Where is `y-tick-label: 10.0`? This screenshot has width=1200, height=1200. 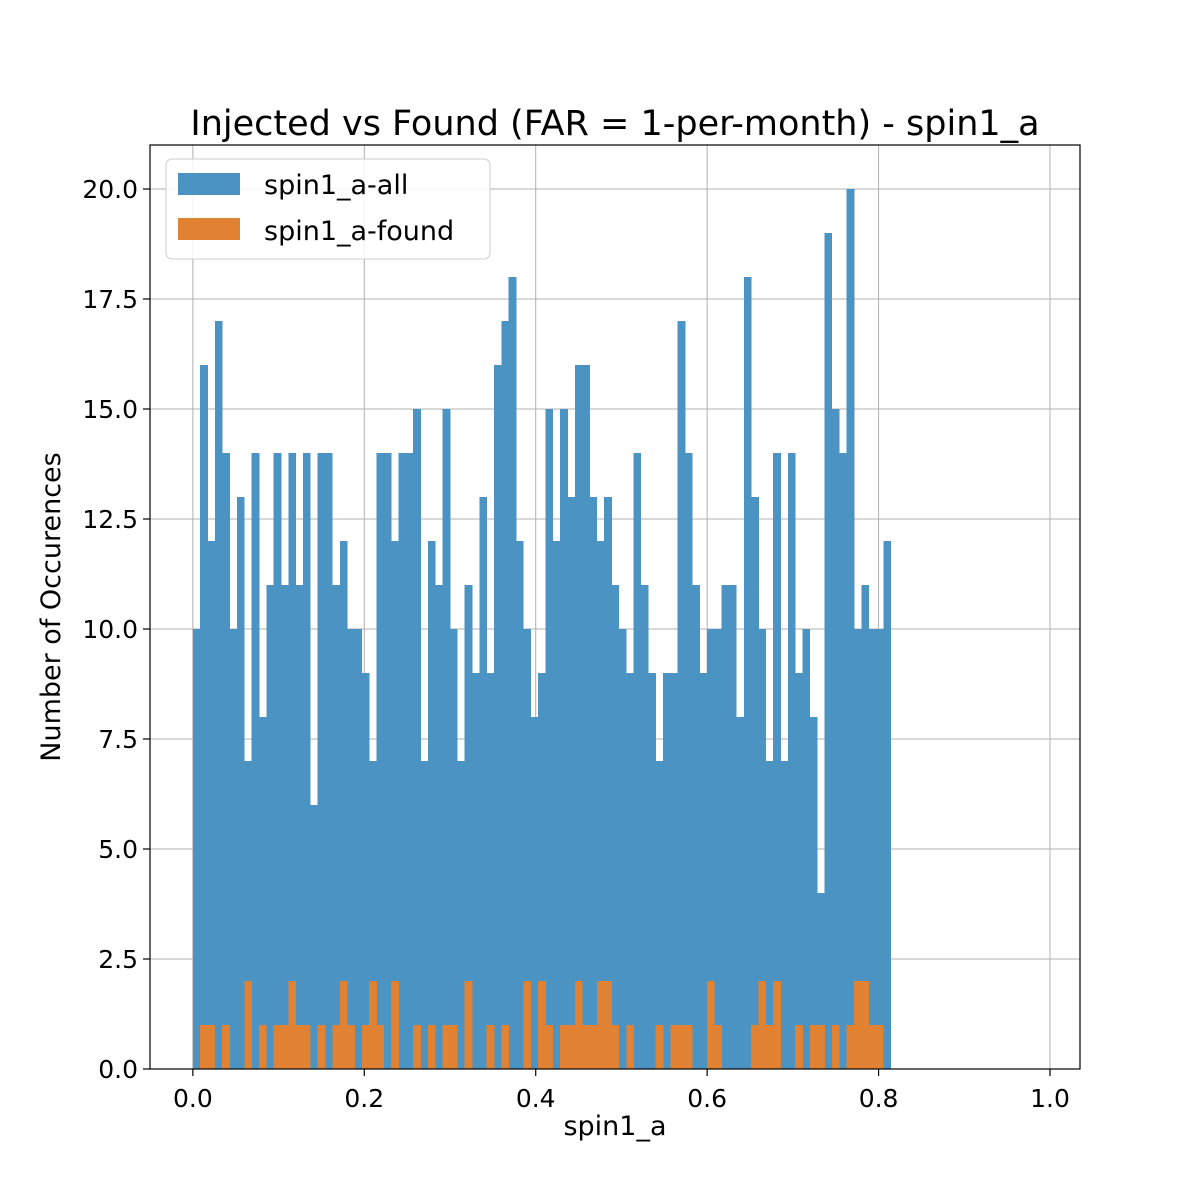 y-tick-label: 10.0 is located at coordinates (110, 629).